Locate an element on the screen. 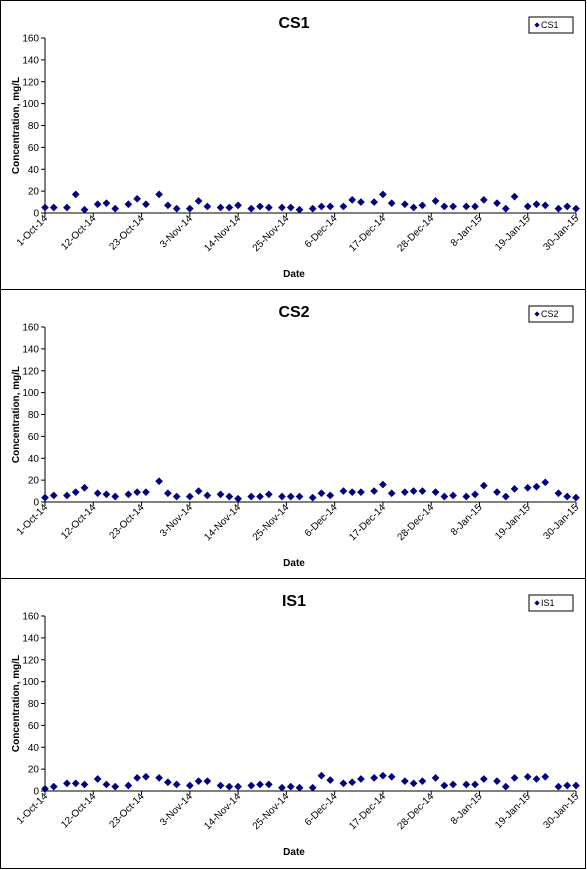 Image resolution: width=587 pixels, height=870 pixels. y-tick-label: 140 is located at coordinates (30, 638).